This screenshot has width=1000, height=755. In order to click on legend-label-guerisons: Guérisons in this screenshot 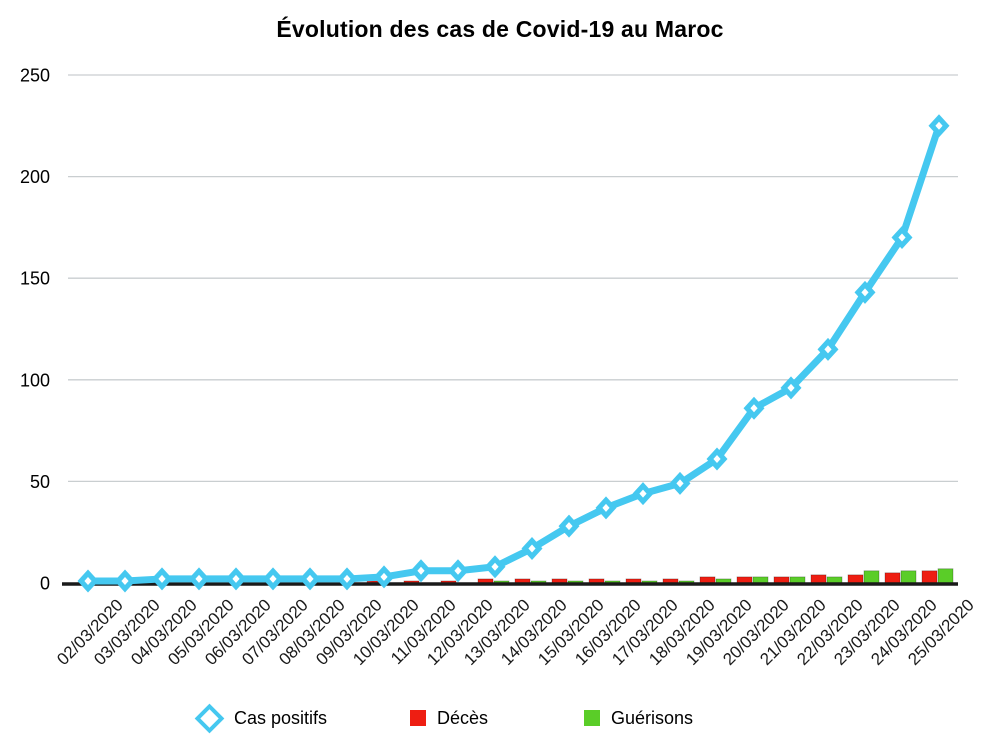, I will do `click(652, 717)`.